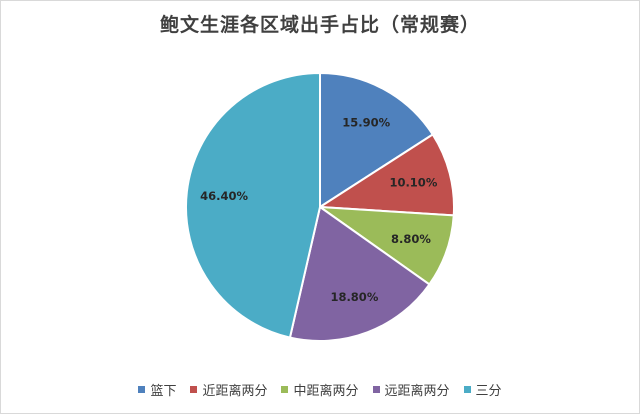  I want to click on legend-item-4: 远距离两分, so click(411, 389).